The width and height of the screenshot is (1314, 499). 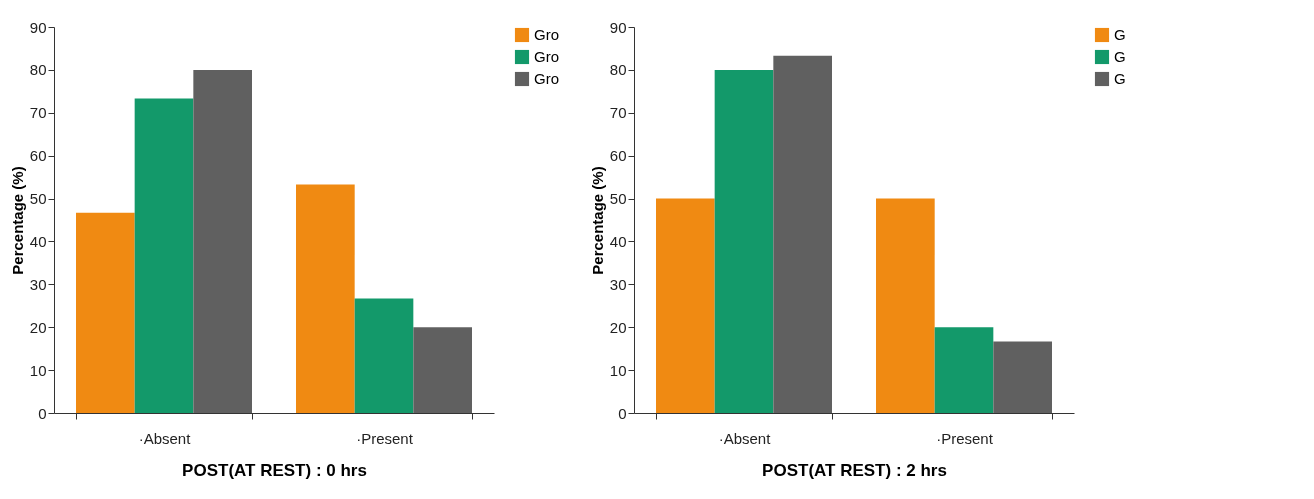 What do you see at coordinates (854, 470) in the screenshot?
I see `x-axis-title: POST(AT REST) : 2 hrs` at bounding box center [854, 470].